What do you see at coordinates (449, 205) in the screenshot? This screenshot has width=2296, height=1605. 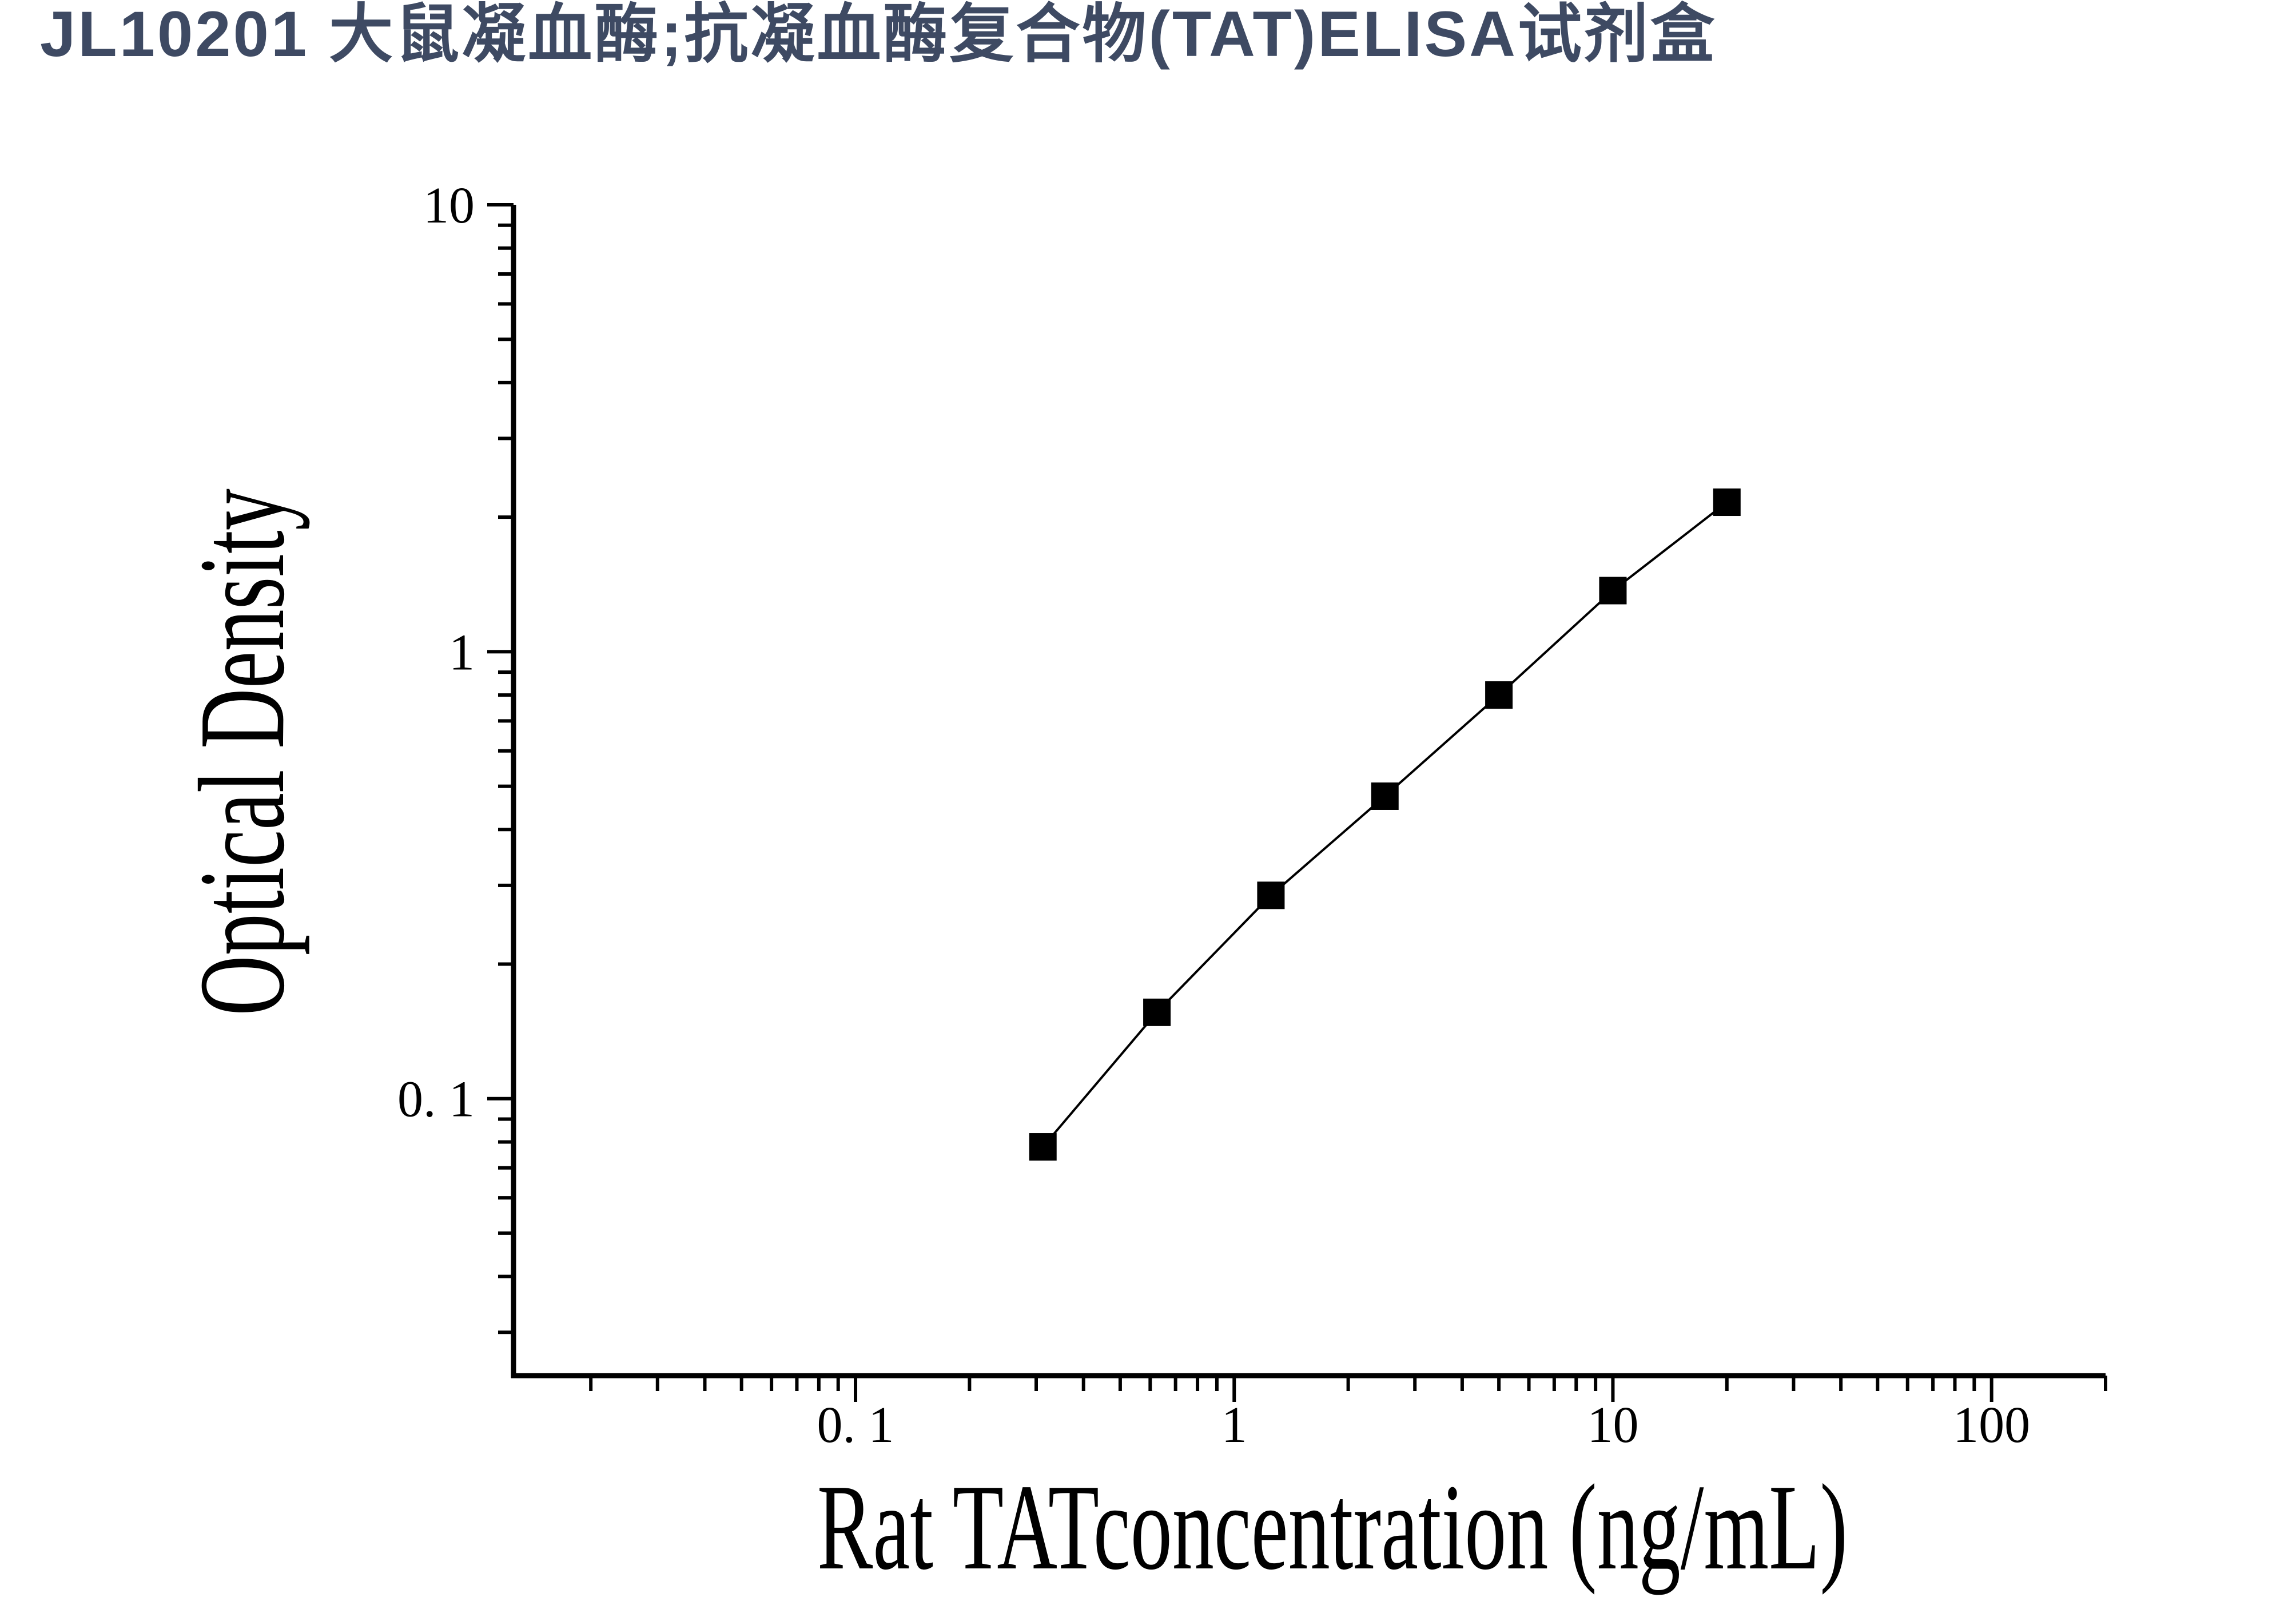 I see `y-tick-label: 10` at bounding box center [449, 205].